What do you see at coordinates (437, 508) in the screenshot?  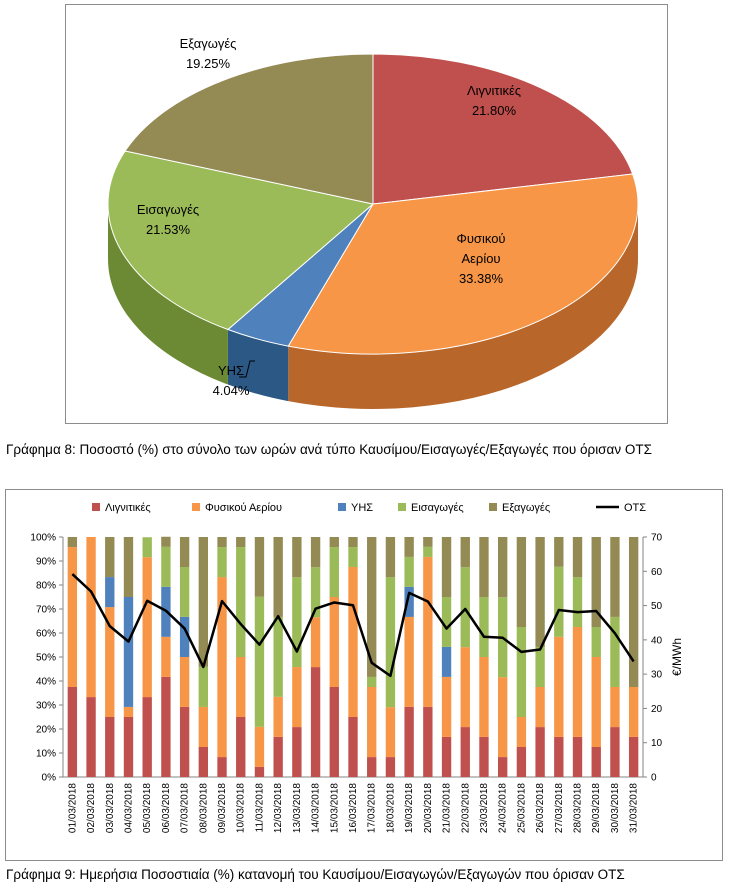 I see `legend-label: Εισαγωγές` at bounding box center [437, 508].